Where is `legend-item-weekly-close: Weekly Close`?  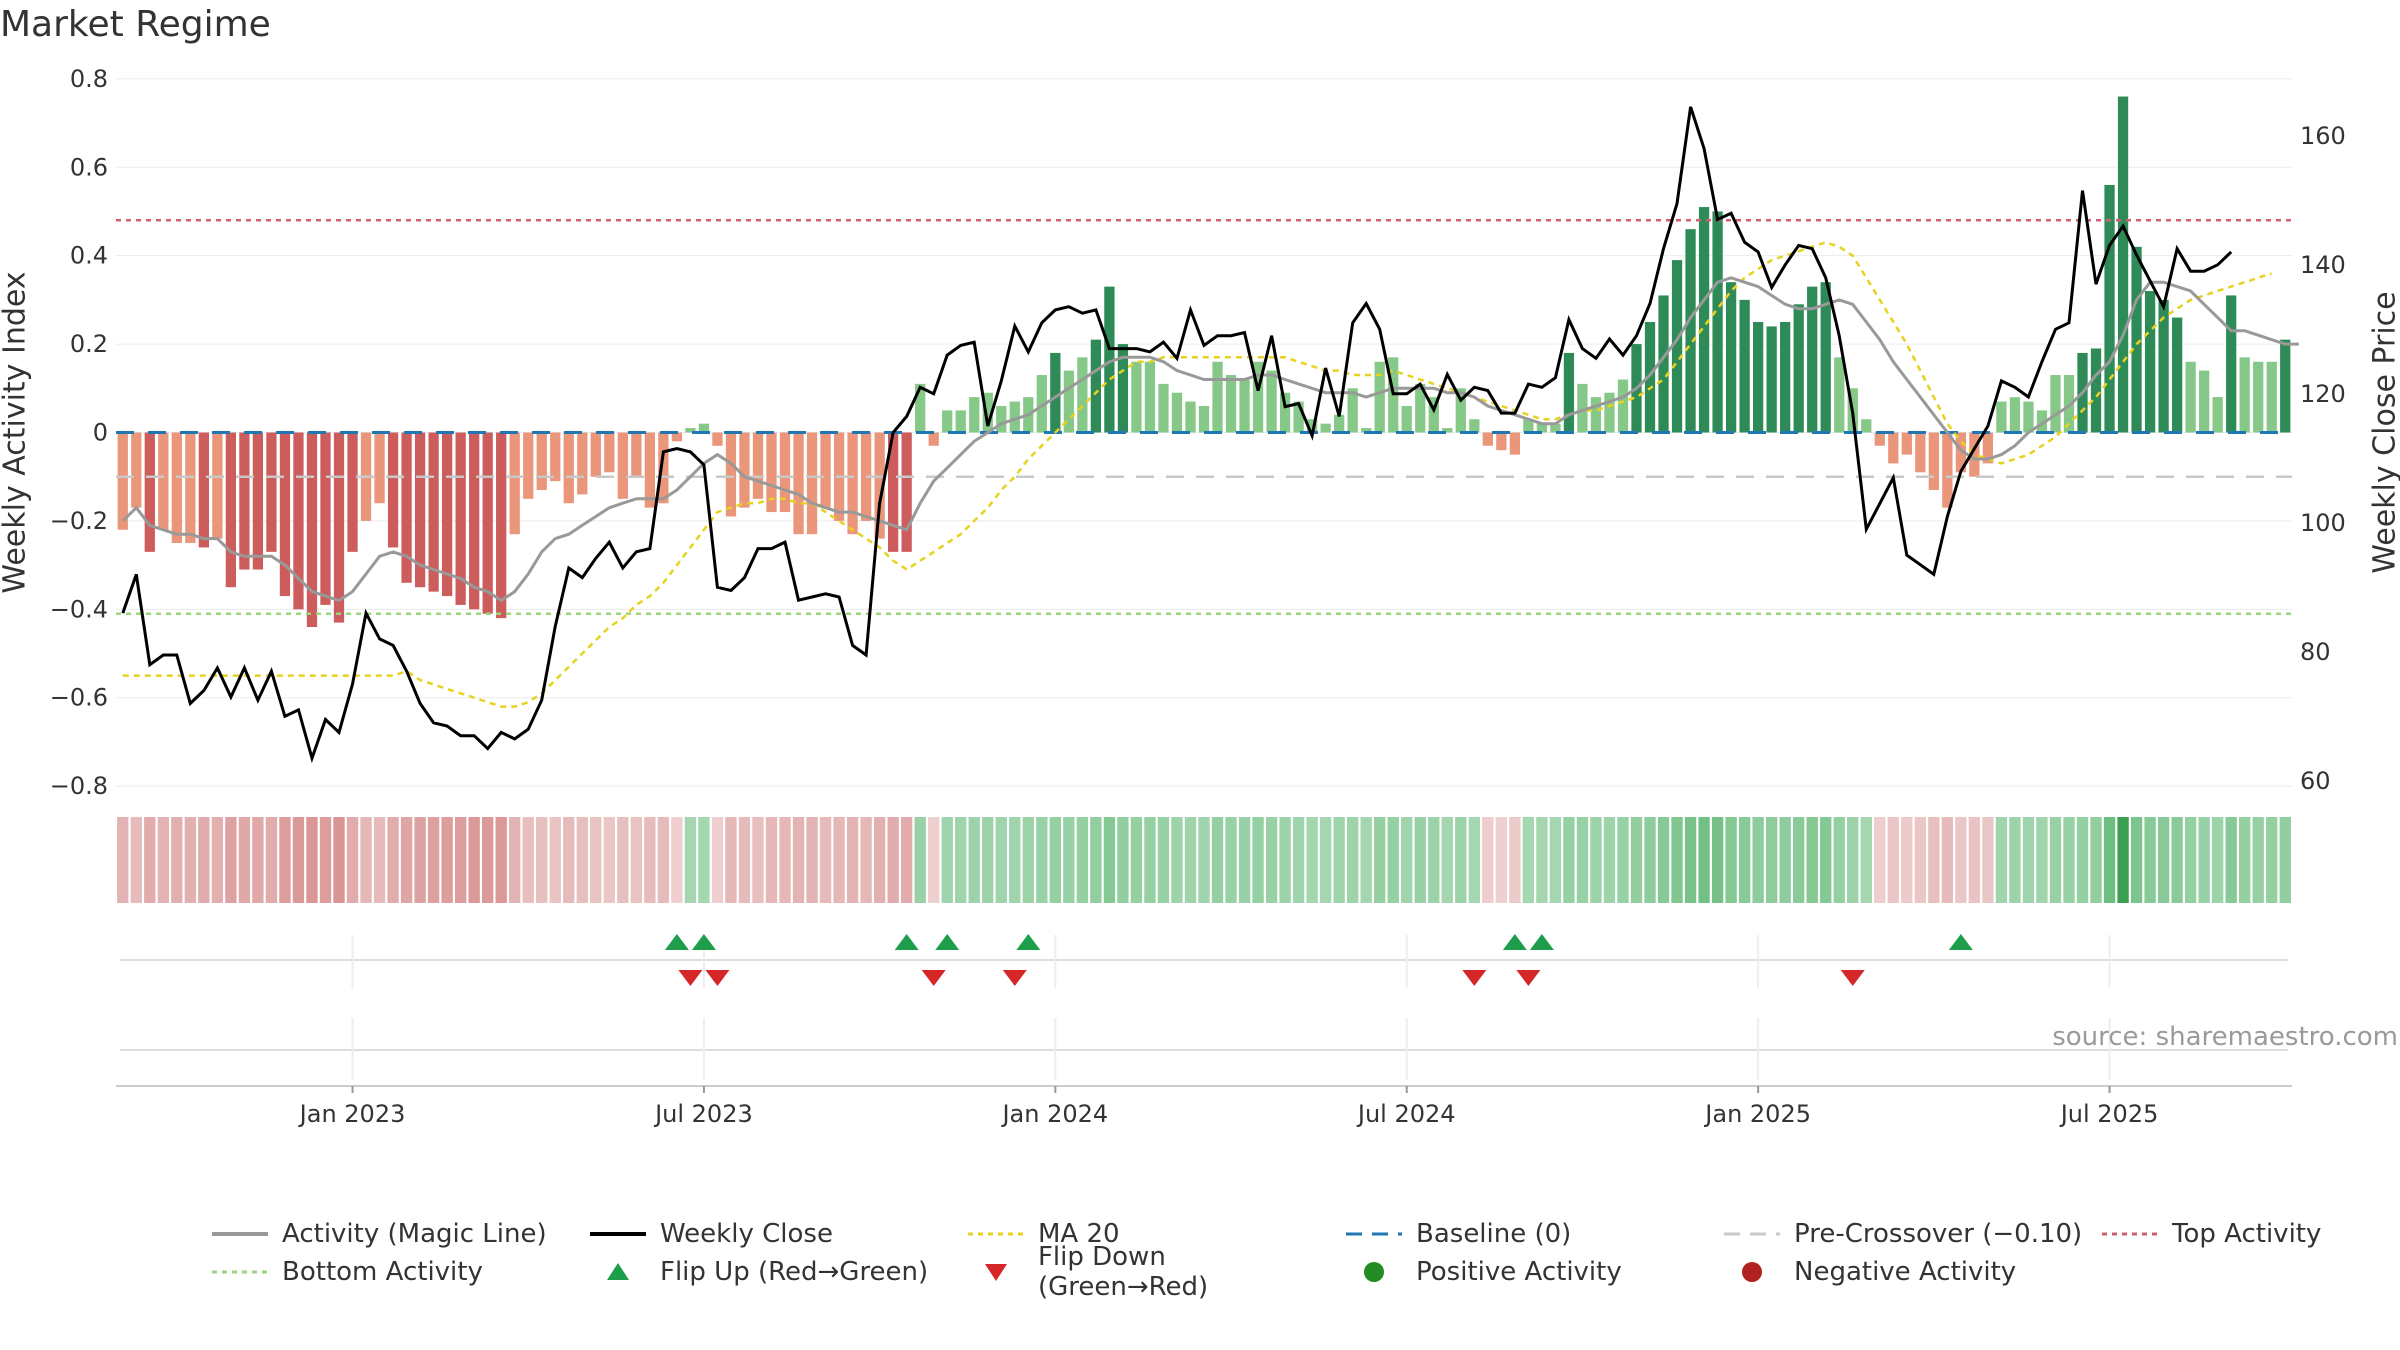 legend-item-weekly-close: Weekly Close is located at coordinates (777, 1234).